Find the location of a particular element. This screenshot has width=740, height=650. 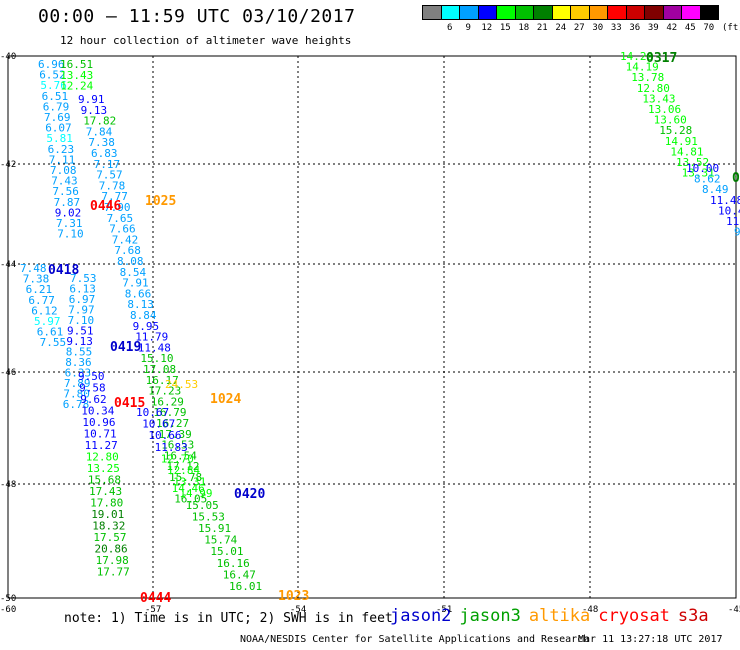

wave-height-label: 15.68 is located at coordinates (104, 480).